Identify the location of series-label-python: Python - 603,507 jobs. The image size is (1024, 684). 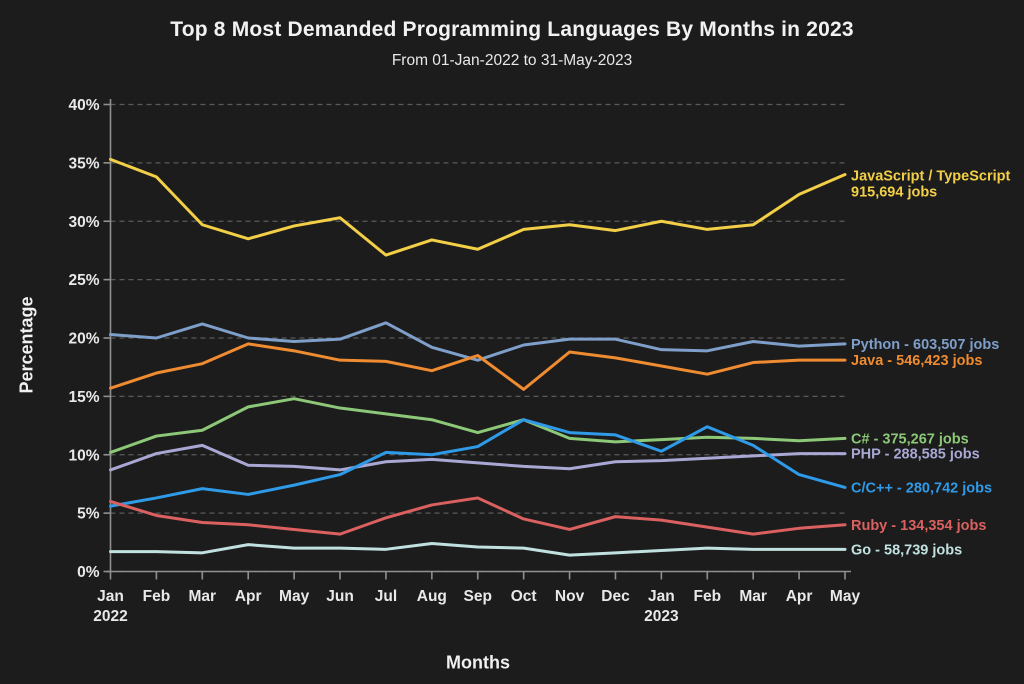
(925, 345).